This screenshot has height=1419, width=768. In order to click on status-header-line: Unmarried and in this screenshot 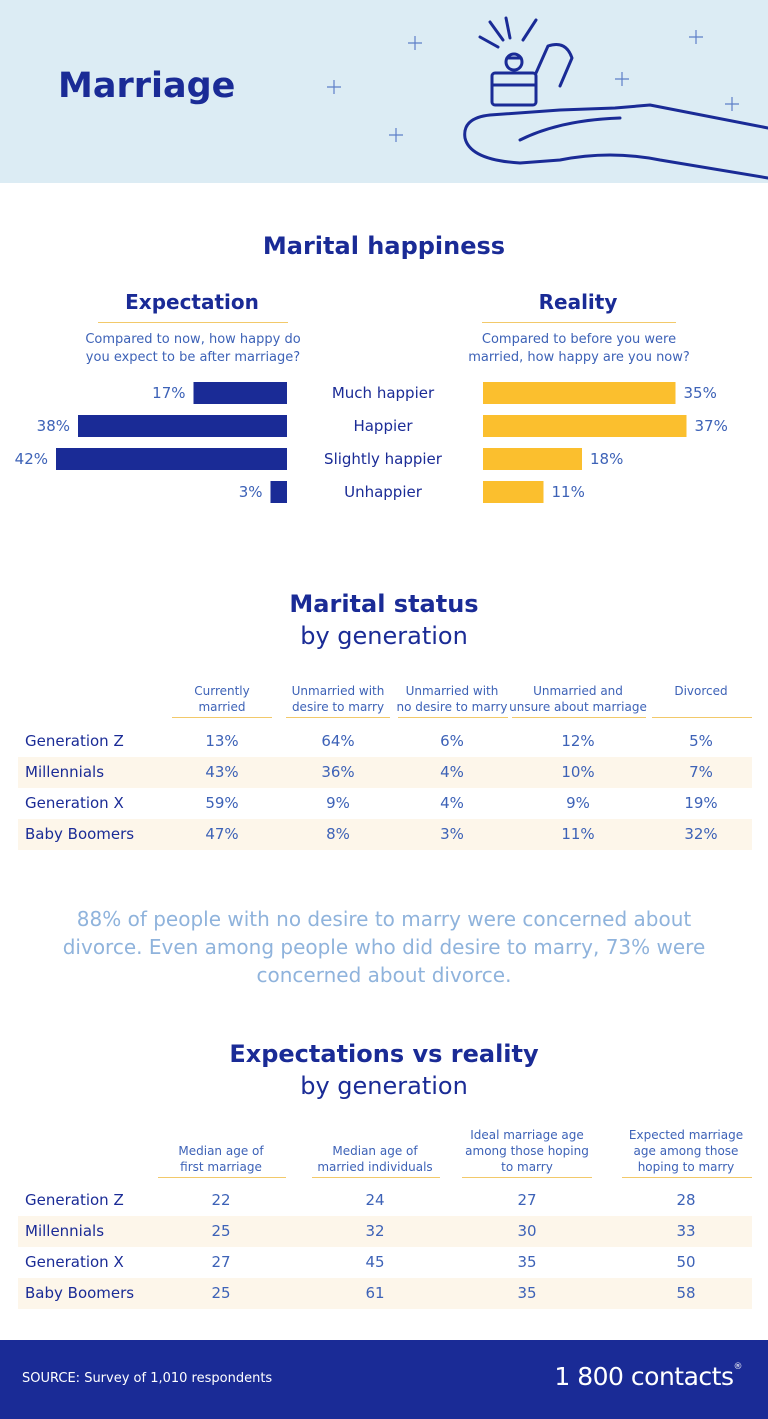, I will do `click(578, 691)`.